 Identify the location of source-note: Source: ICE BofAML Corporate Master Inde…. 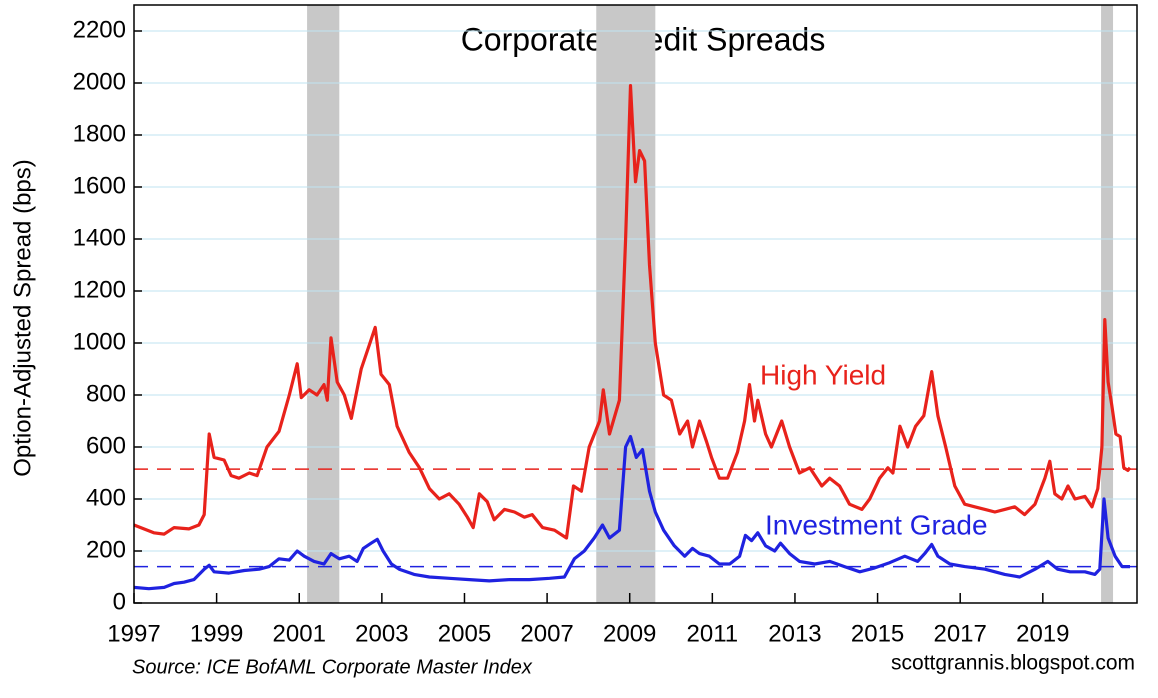
(332, 667).